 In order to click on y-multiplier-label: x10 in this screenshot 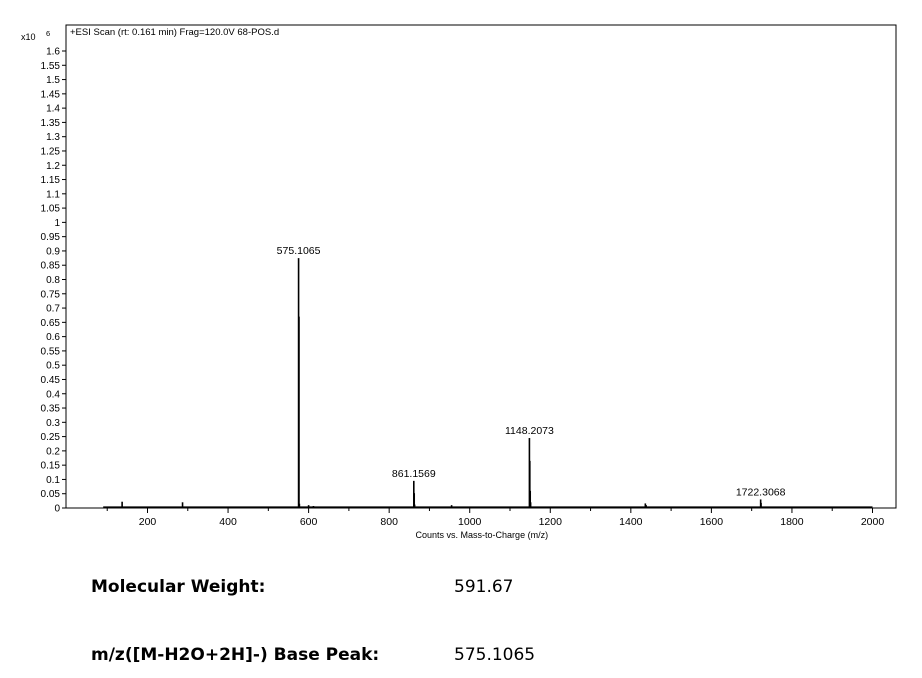, I will do `click(28, 37)`.